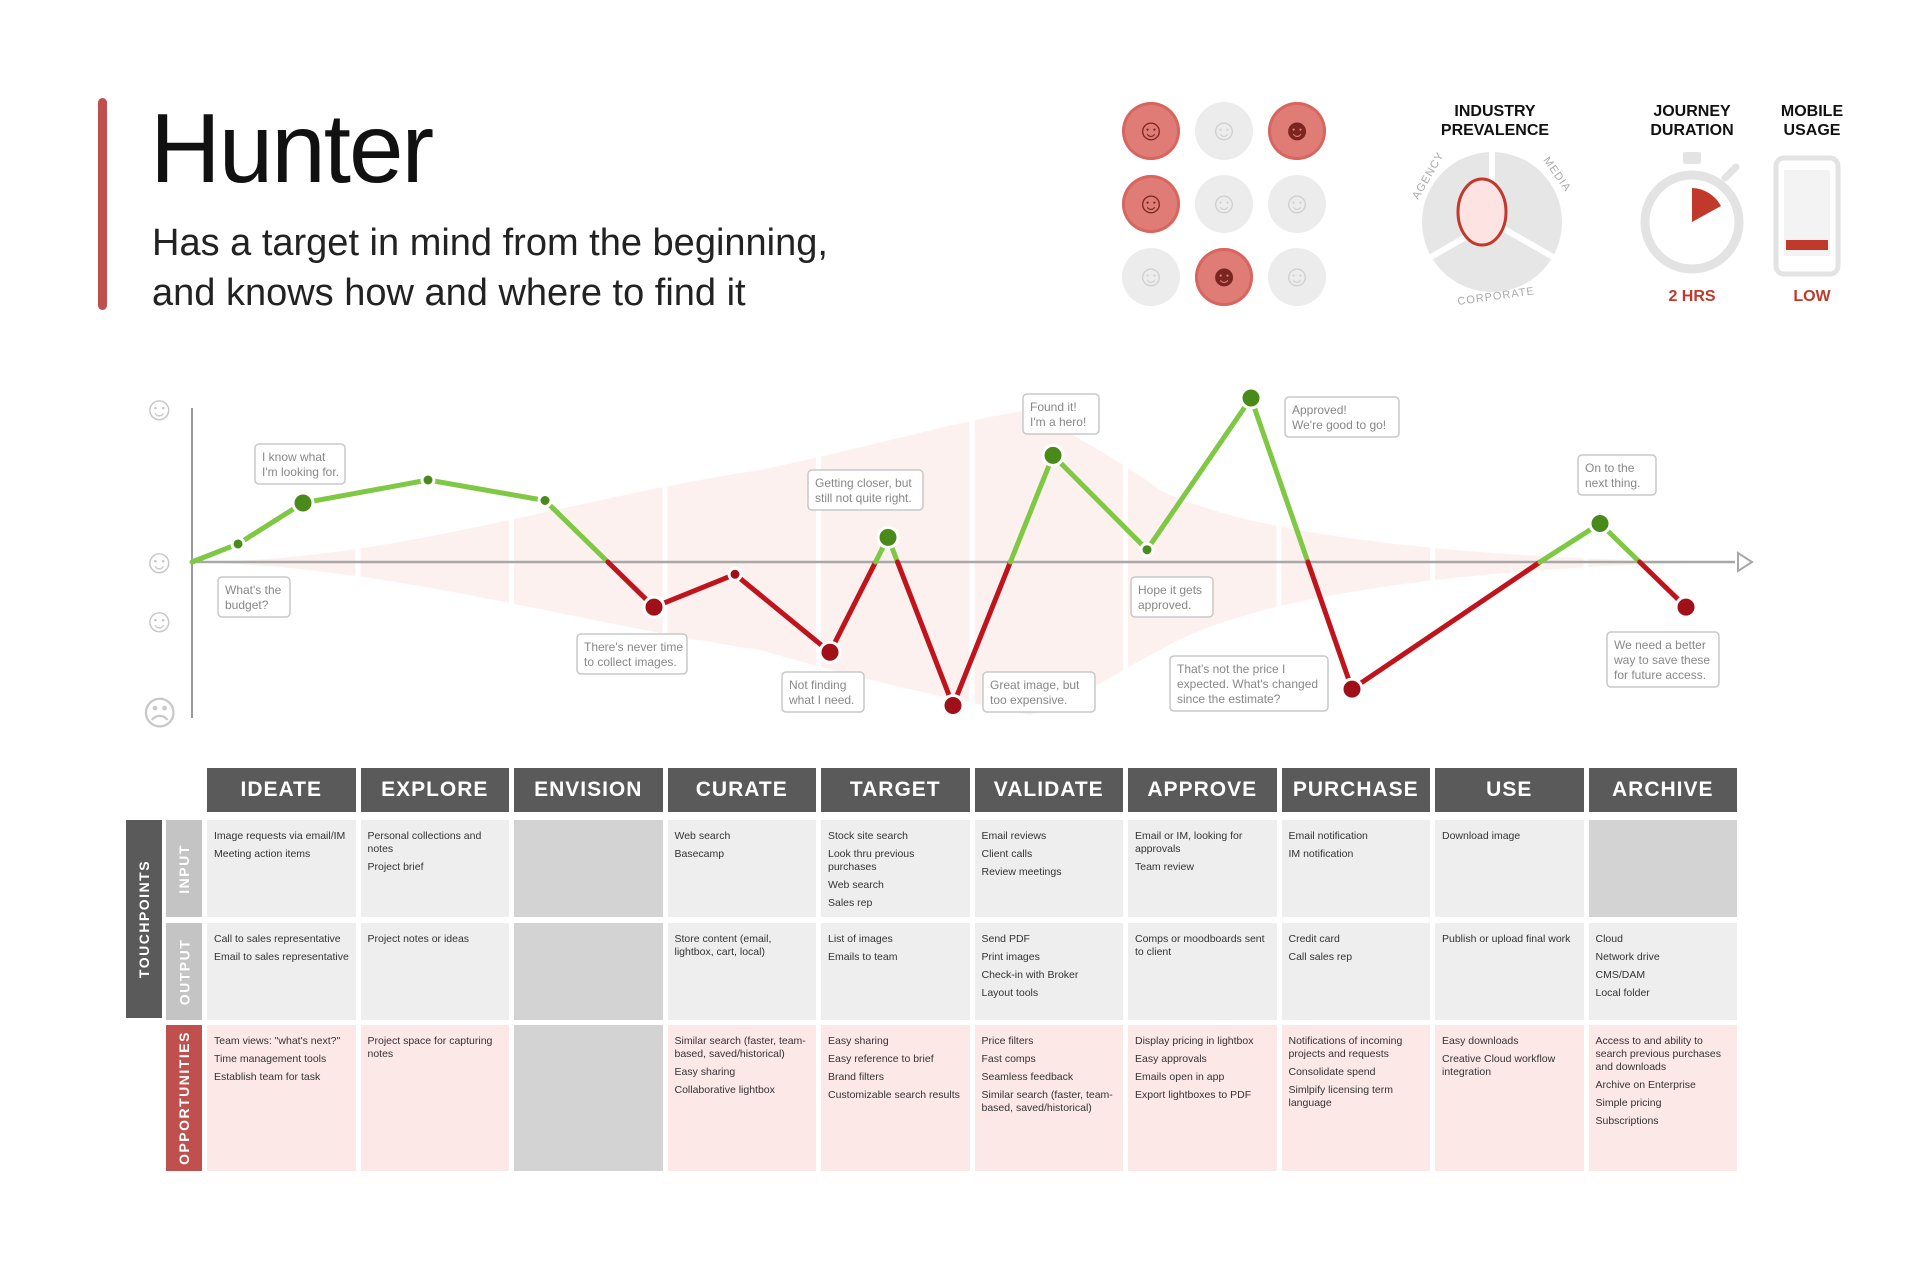 The image size is (1920, 1263). Describe the element at coordinates (863, 957) in the screenshot. I see `output-item: Emails to team` at that location.